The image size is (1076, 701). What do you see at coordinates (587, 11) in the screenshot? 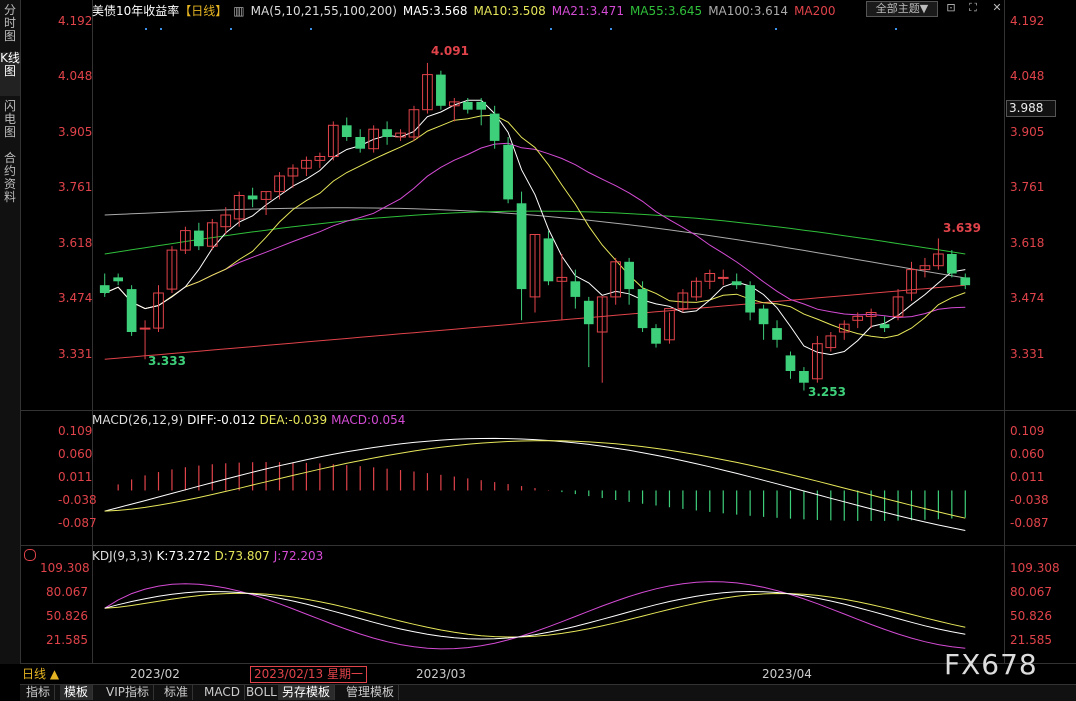
I see `ma21-value: MA21:3.471` at bounding box center [587, 11].